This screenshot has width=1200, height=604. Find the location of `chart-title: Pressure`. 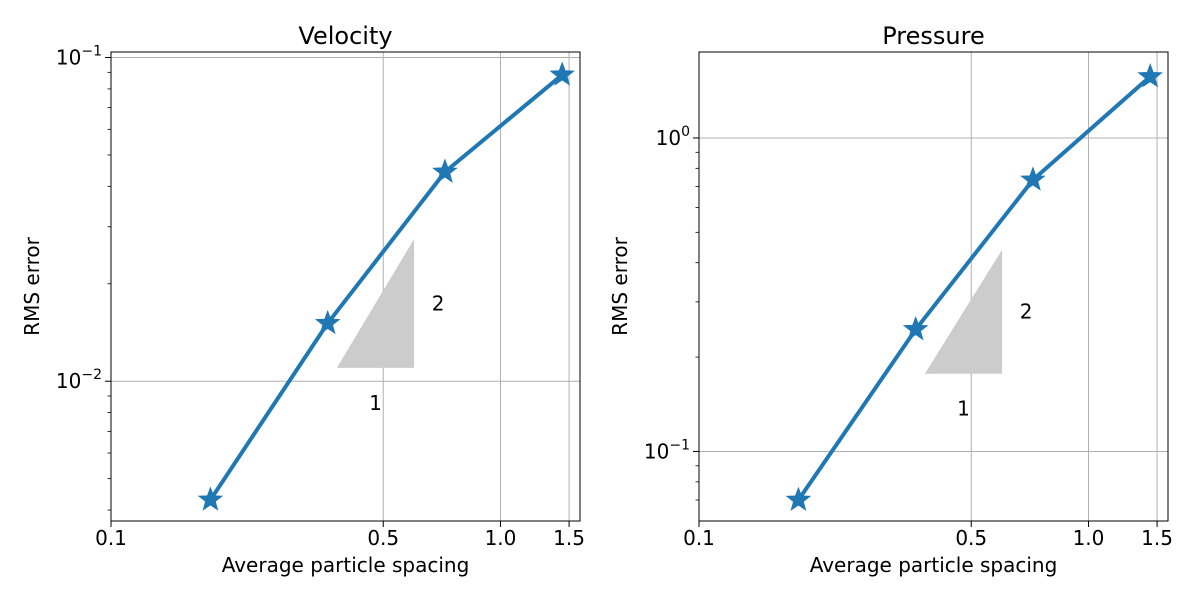

chart-title: Pressure is located at coordinates (933, 36).